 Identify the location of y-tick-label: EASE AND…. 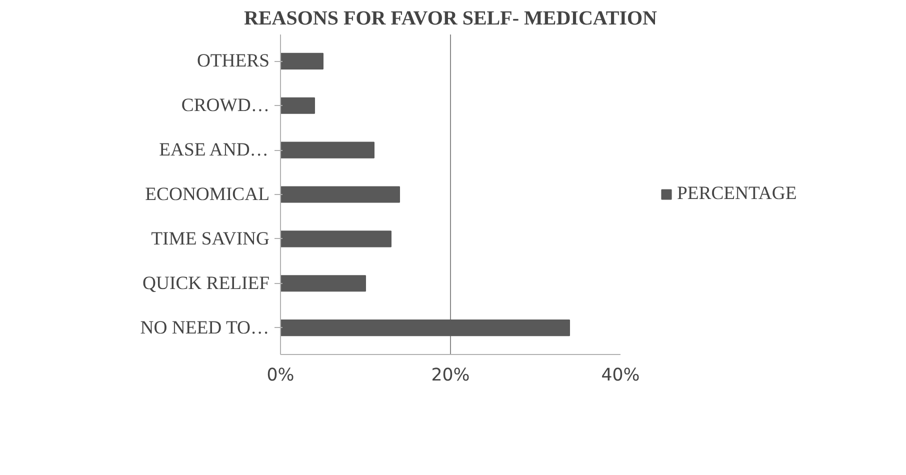
(213, 150).